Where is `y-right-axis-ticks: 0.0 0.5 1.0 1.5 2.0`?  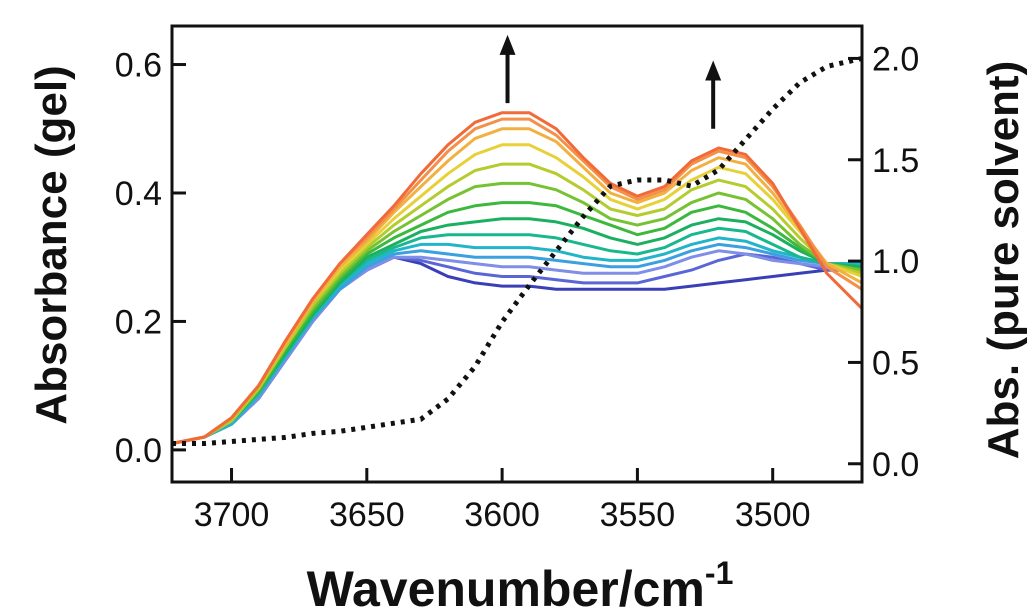 y-right-axis-ticks: 0.0 0.5 1.0 1.5 2.0 is located at coordinates (883, 262).